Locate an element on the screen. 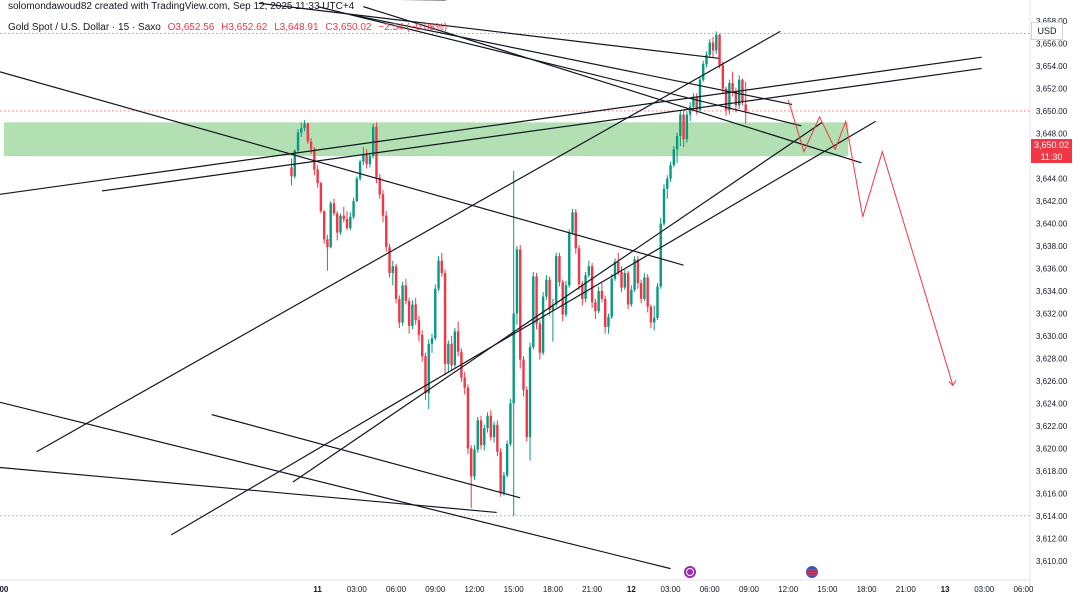 Image resolution: width=1080 pixels, height=613 pixels. price-tick-label: 3,630.00 is located at coordinates (1052, 336).